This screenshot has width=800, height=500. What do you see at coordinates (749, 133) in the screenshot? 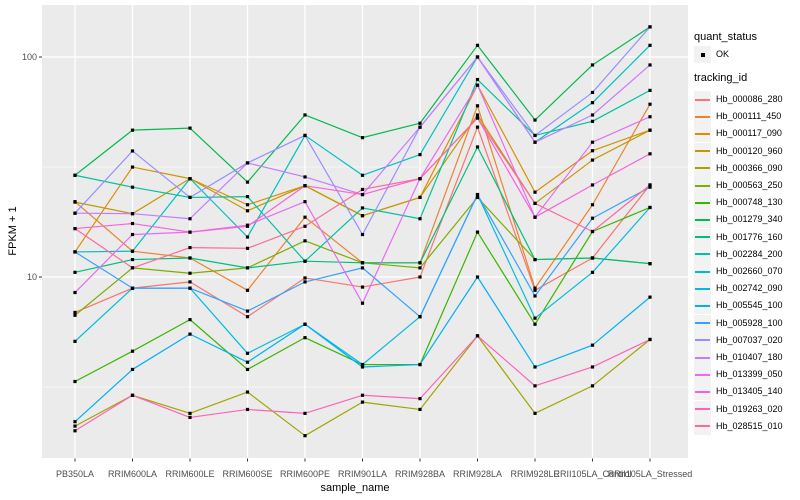
I see `legend-label-Hb_000117_090: Hb_000117_090` at bounding box center [749, 133].